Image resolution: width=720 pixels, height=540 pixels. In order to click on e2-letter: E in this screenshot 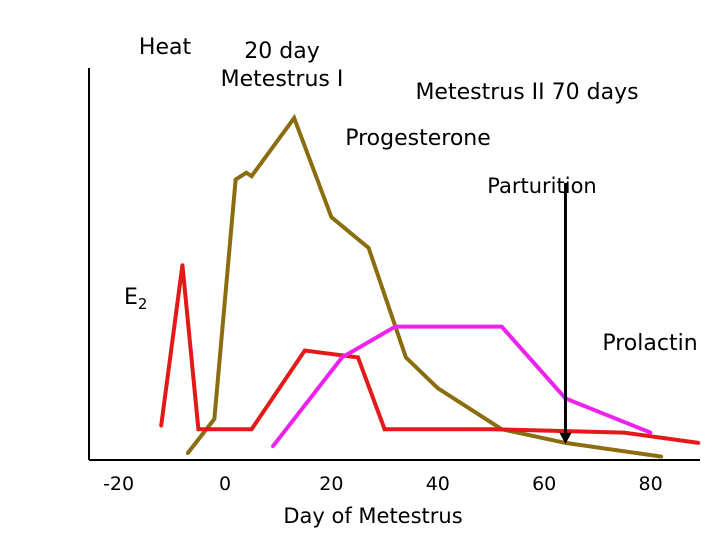, I will do `click(131, 297)`.